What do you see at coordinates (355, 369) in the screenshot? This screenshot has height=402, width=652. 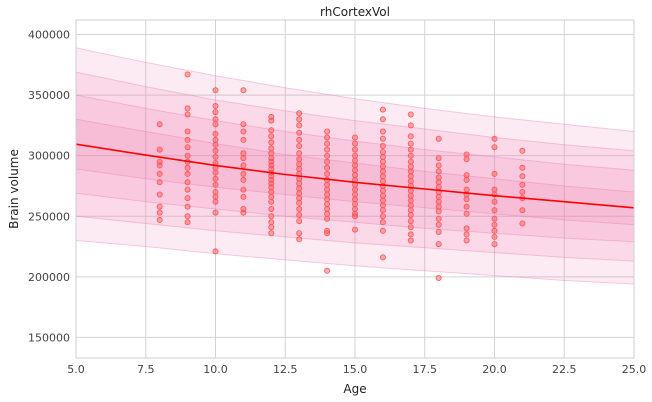 I see `x-tick-label: 15.0` at bounding box center [355, 369].